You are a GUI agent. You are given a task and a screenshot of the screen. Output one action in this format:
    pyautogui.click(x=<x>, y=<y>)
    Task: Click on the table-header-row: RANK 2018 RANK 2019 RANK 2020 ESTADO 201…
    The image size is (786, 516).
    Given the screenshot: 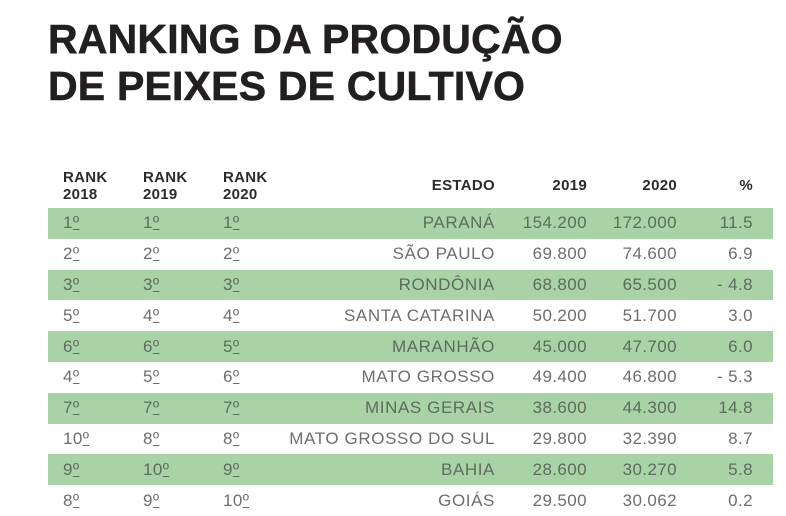 What is the action you would take?
    pyautogui.click(x=410, y=185)
    